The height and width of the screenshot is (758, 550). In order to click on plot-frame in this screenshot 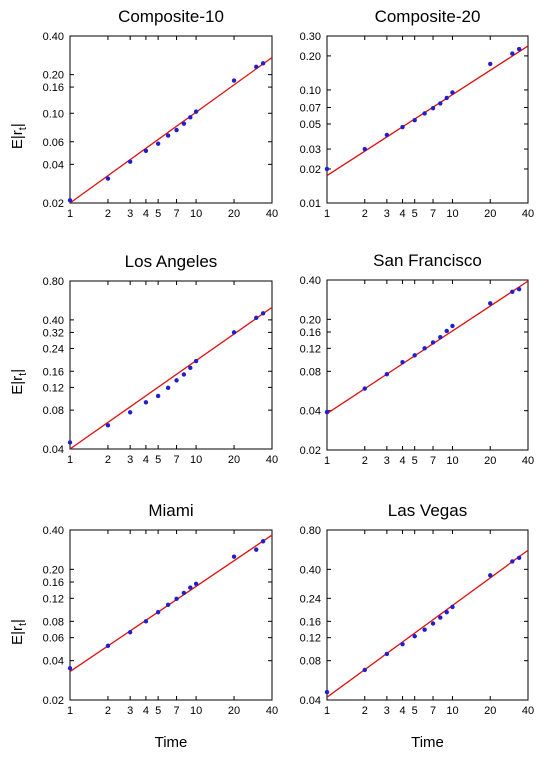, I will do `click(427, 119)`.